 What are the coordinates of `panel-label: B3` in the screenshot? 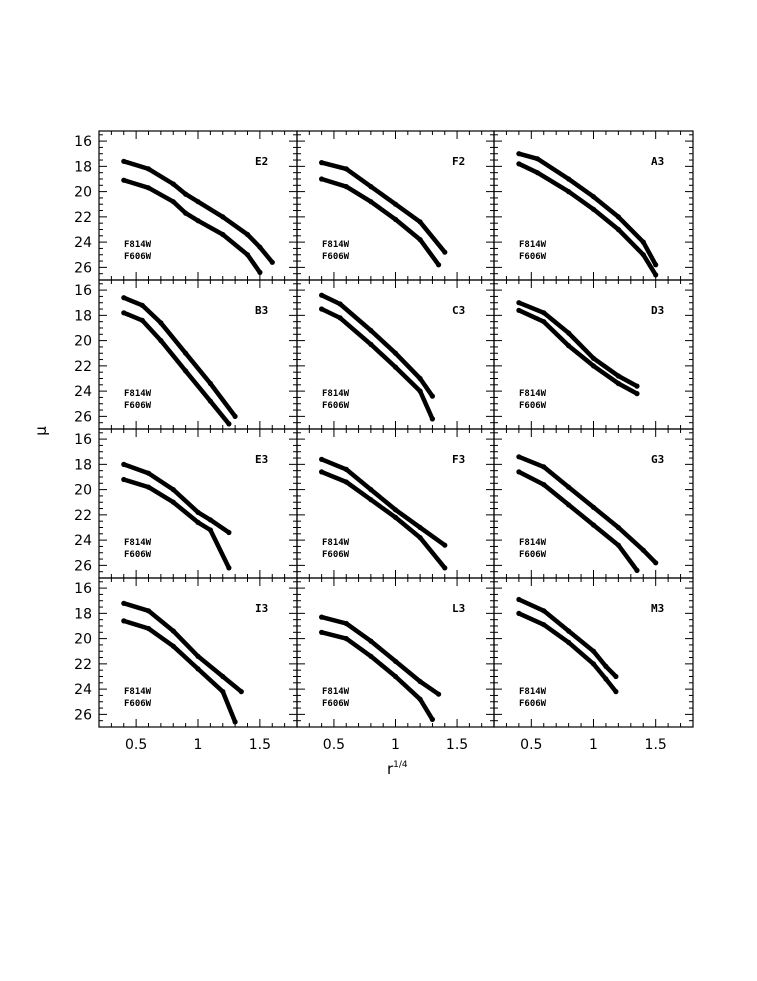 It's located at (261, 310).